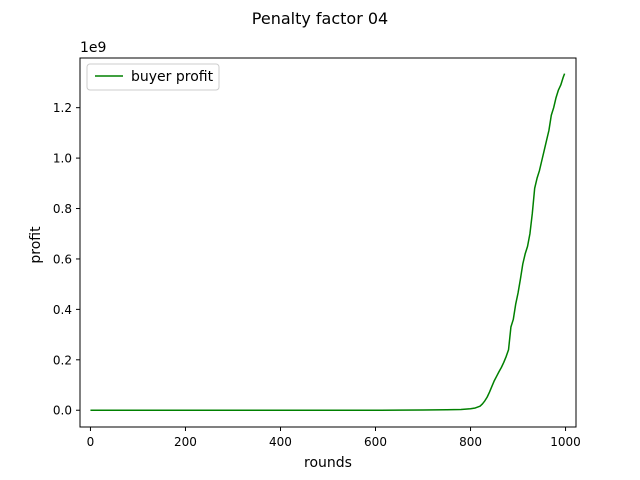  What do you see at coordinates (36, 245) in the screenshot?
I see `y-axis-label: profit` at bounding box center [36, 245].